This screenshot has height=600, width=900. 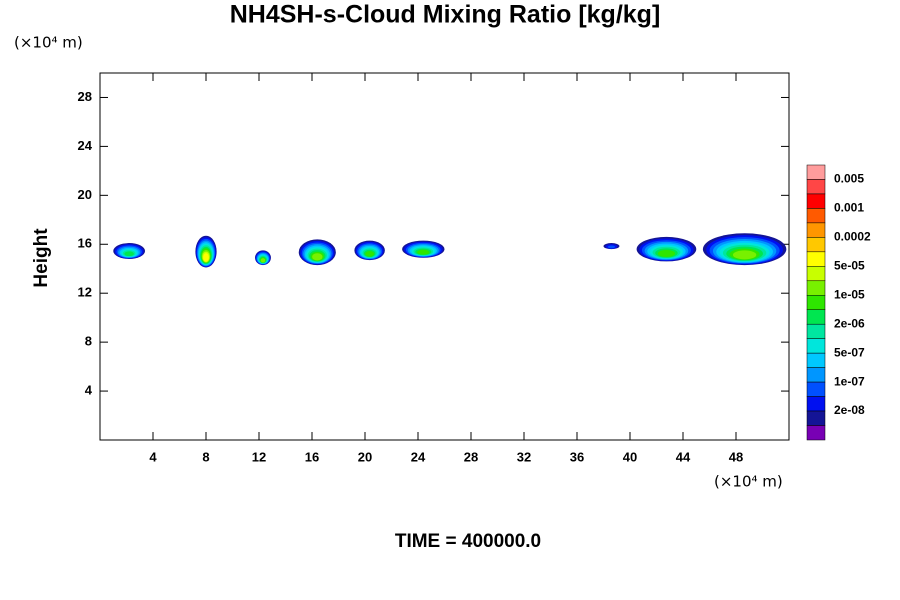 I want to click on x-tick-label: 12, so click(x=259, y=456).